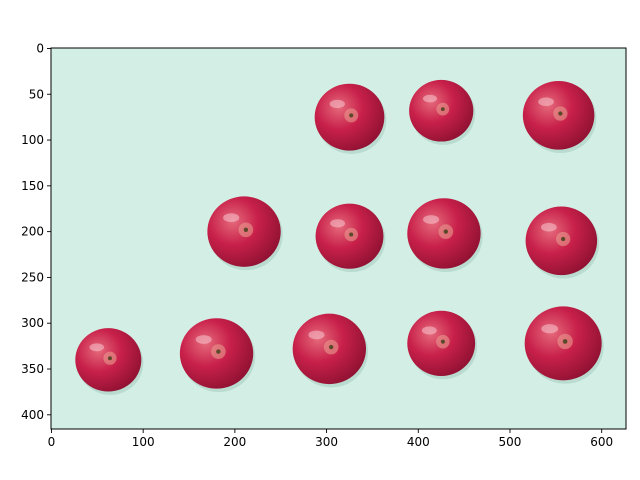 This screenshot has height=480, width=640. I want to click on x-tick-label: 100, so click(143, 442).